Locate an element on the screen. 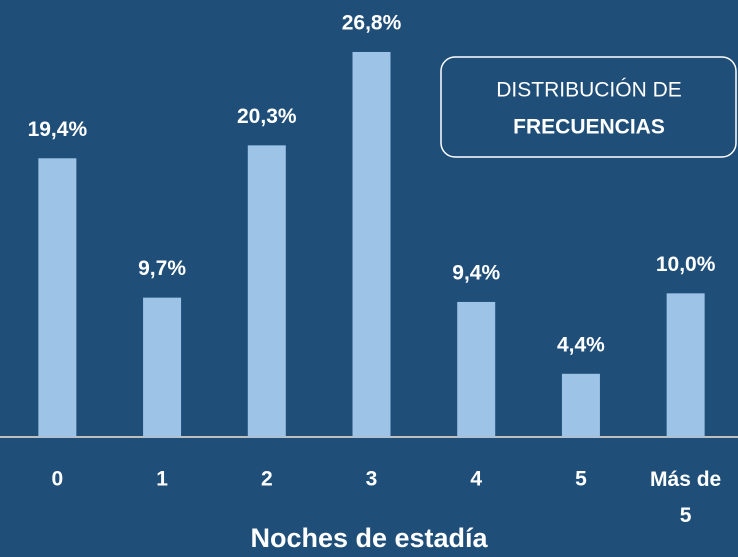 This screenshot has width=738, height=557. annotation-box is located at coordinates (588, 107).